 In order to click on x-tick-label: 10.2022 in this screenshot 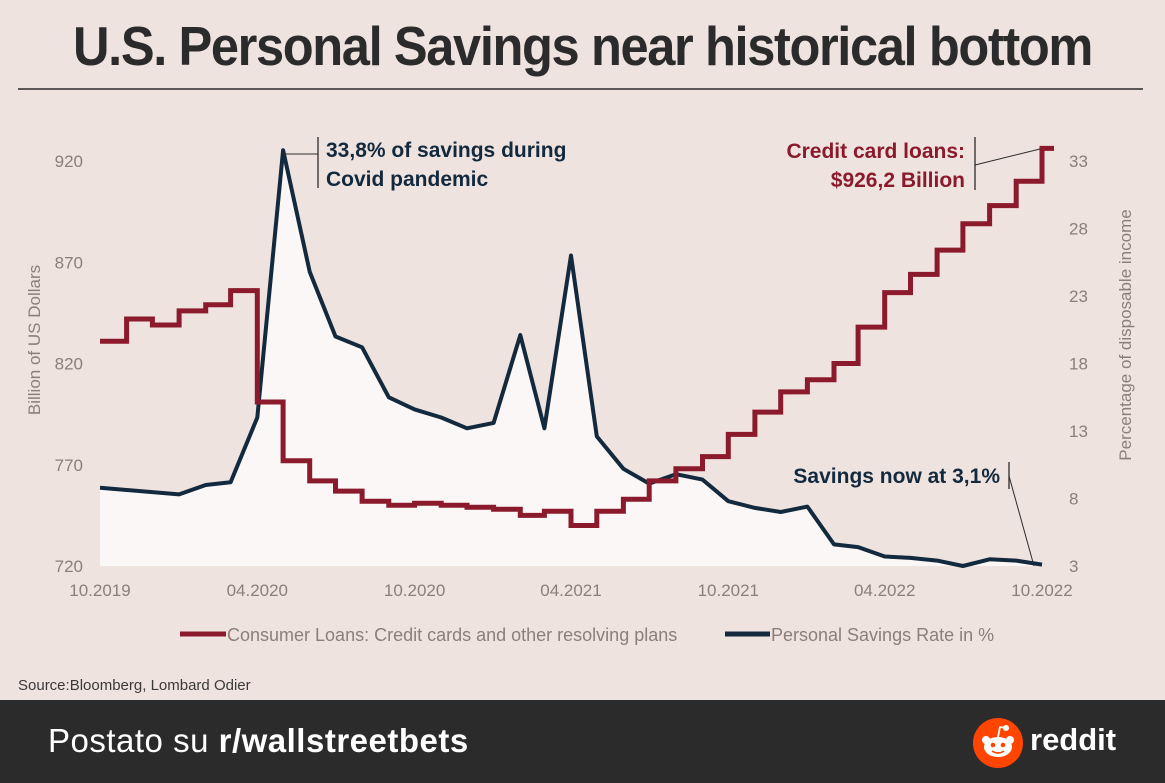, I will do `click(1041, 590)`.